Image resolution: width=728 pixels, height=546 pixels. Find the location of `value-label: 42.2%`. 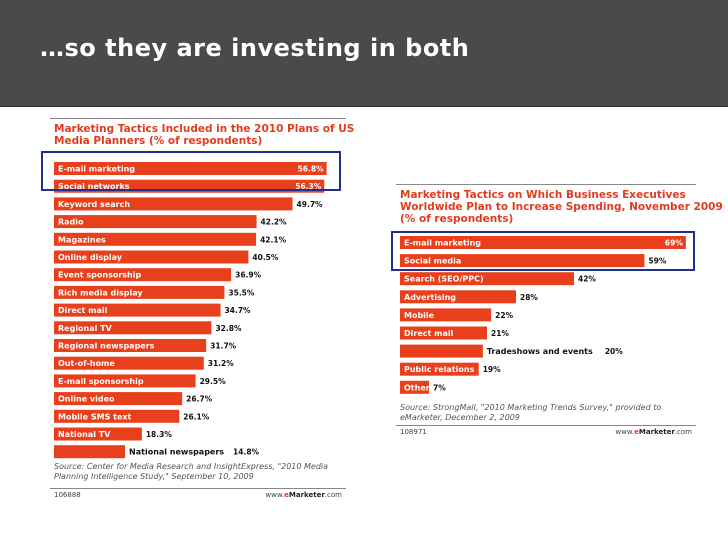

value-label: 42.2% is located at coordinates (274, 222).